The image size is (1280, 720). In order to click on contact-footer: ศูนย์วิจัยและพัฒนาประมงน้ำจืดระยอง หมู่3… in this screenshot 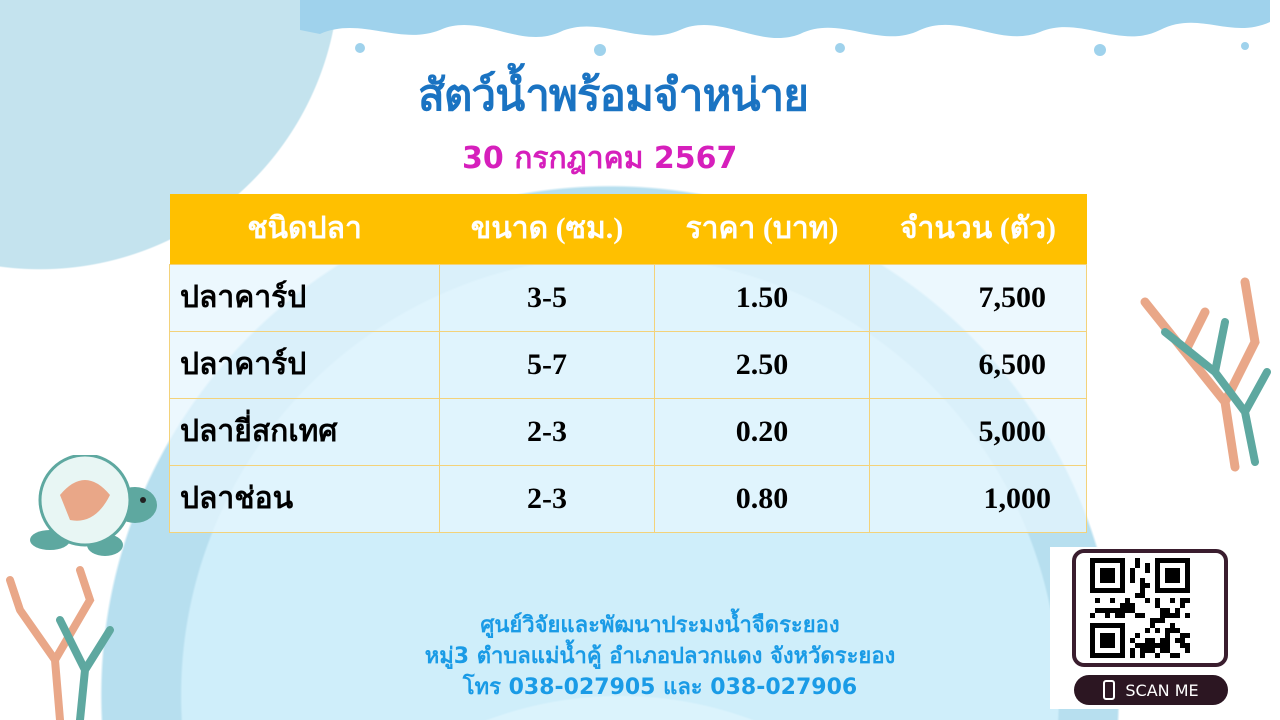, I will do `click(660, 656)`.